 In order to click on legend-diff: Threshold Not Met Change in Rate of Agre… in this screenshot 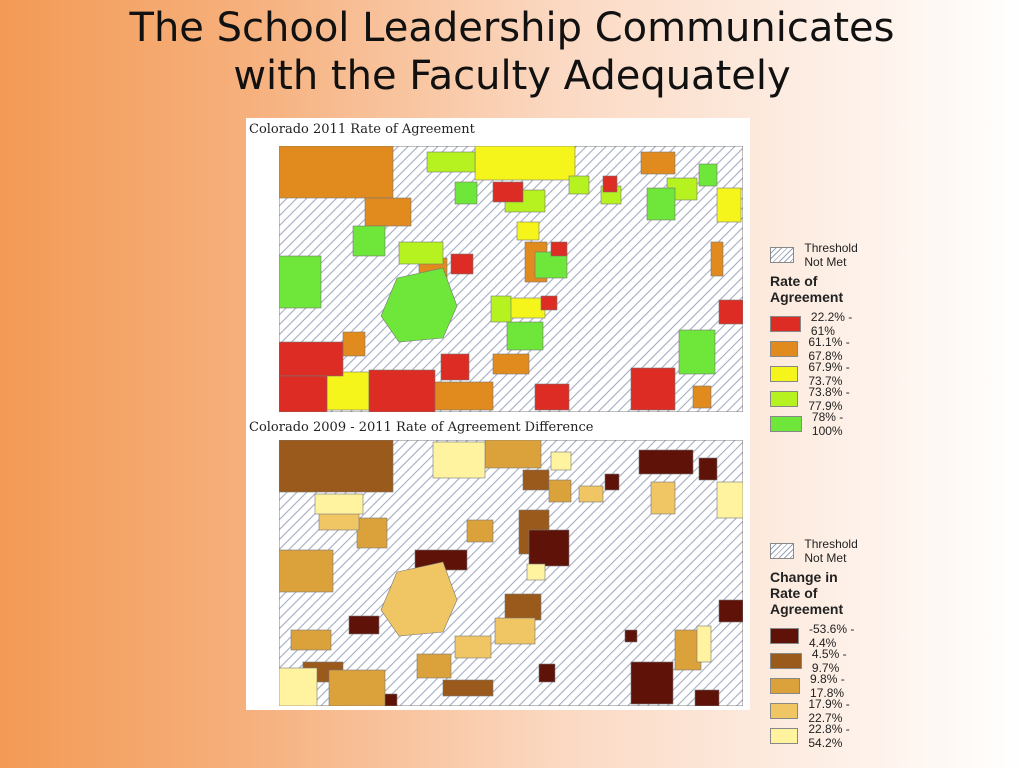, I will do `click(819, 643)`.